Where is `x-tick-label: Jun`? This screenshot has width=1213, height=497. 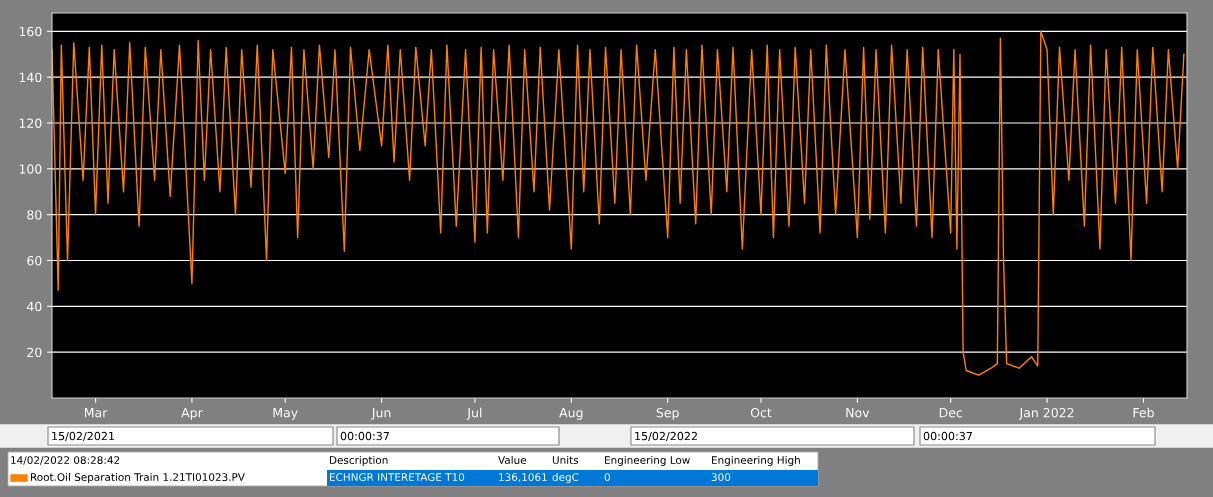 x-tick-label: Jun is located at coordinates (381, 414).